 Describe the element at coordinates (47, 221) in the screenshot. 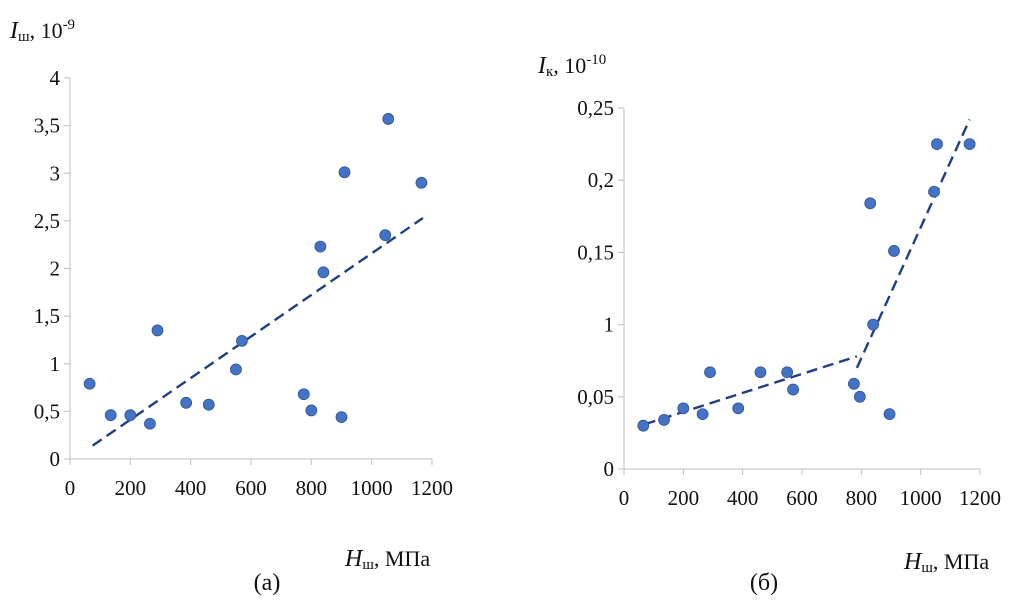

I see `y-tick-label: 2,5` at that location.